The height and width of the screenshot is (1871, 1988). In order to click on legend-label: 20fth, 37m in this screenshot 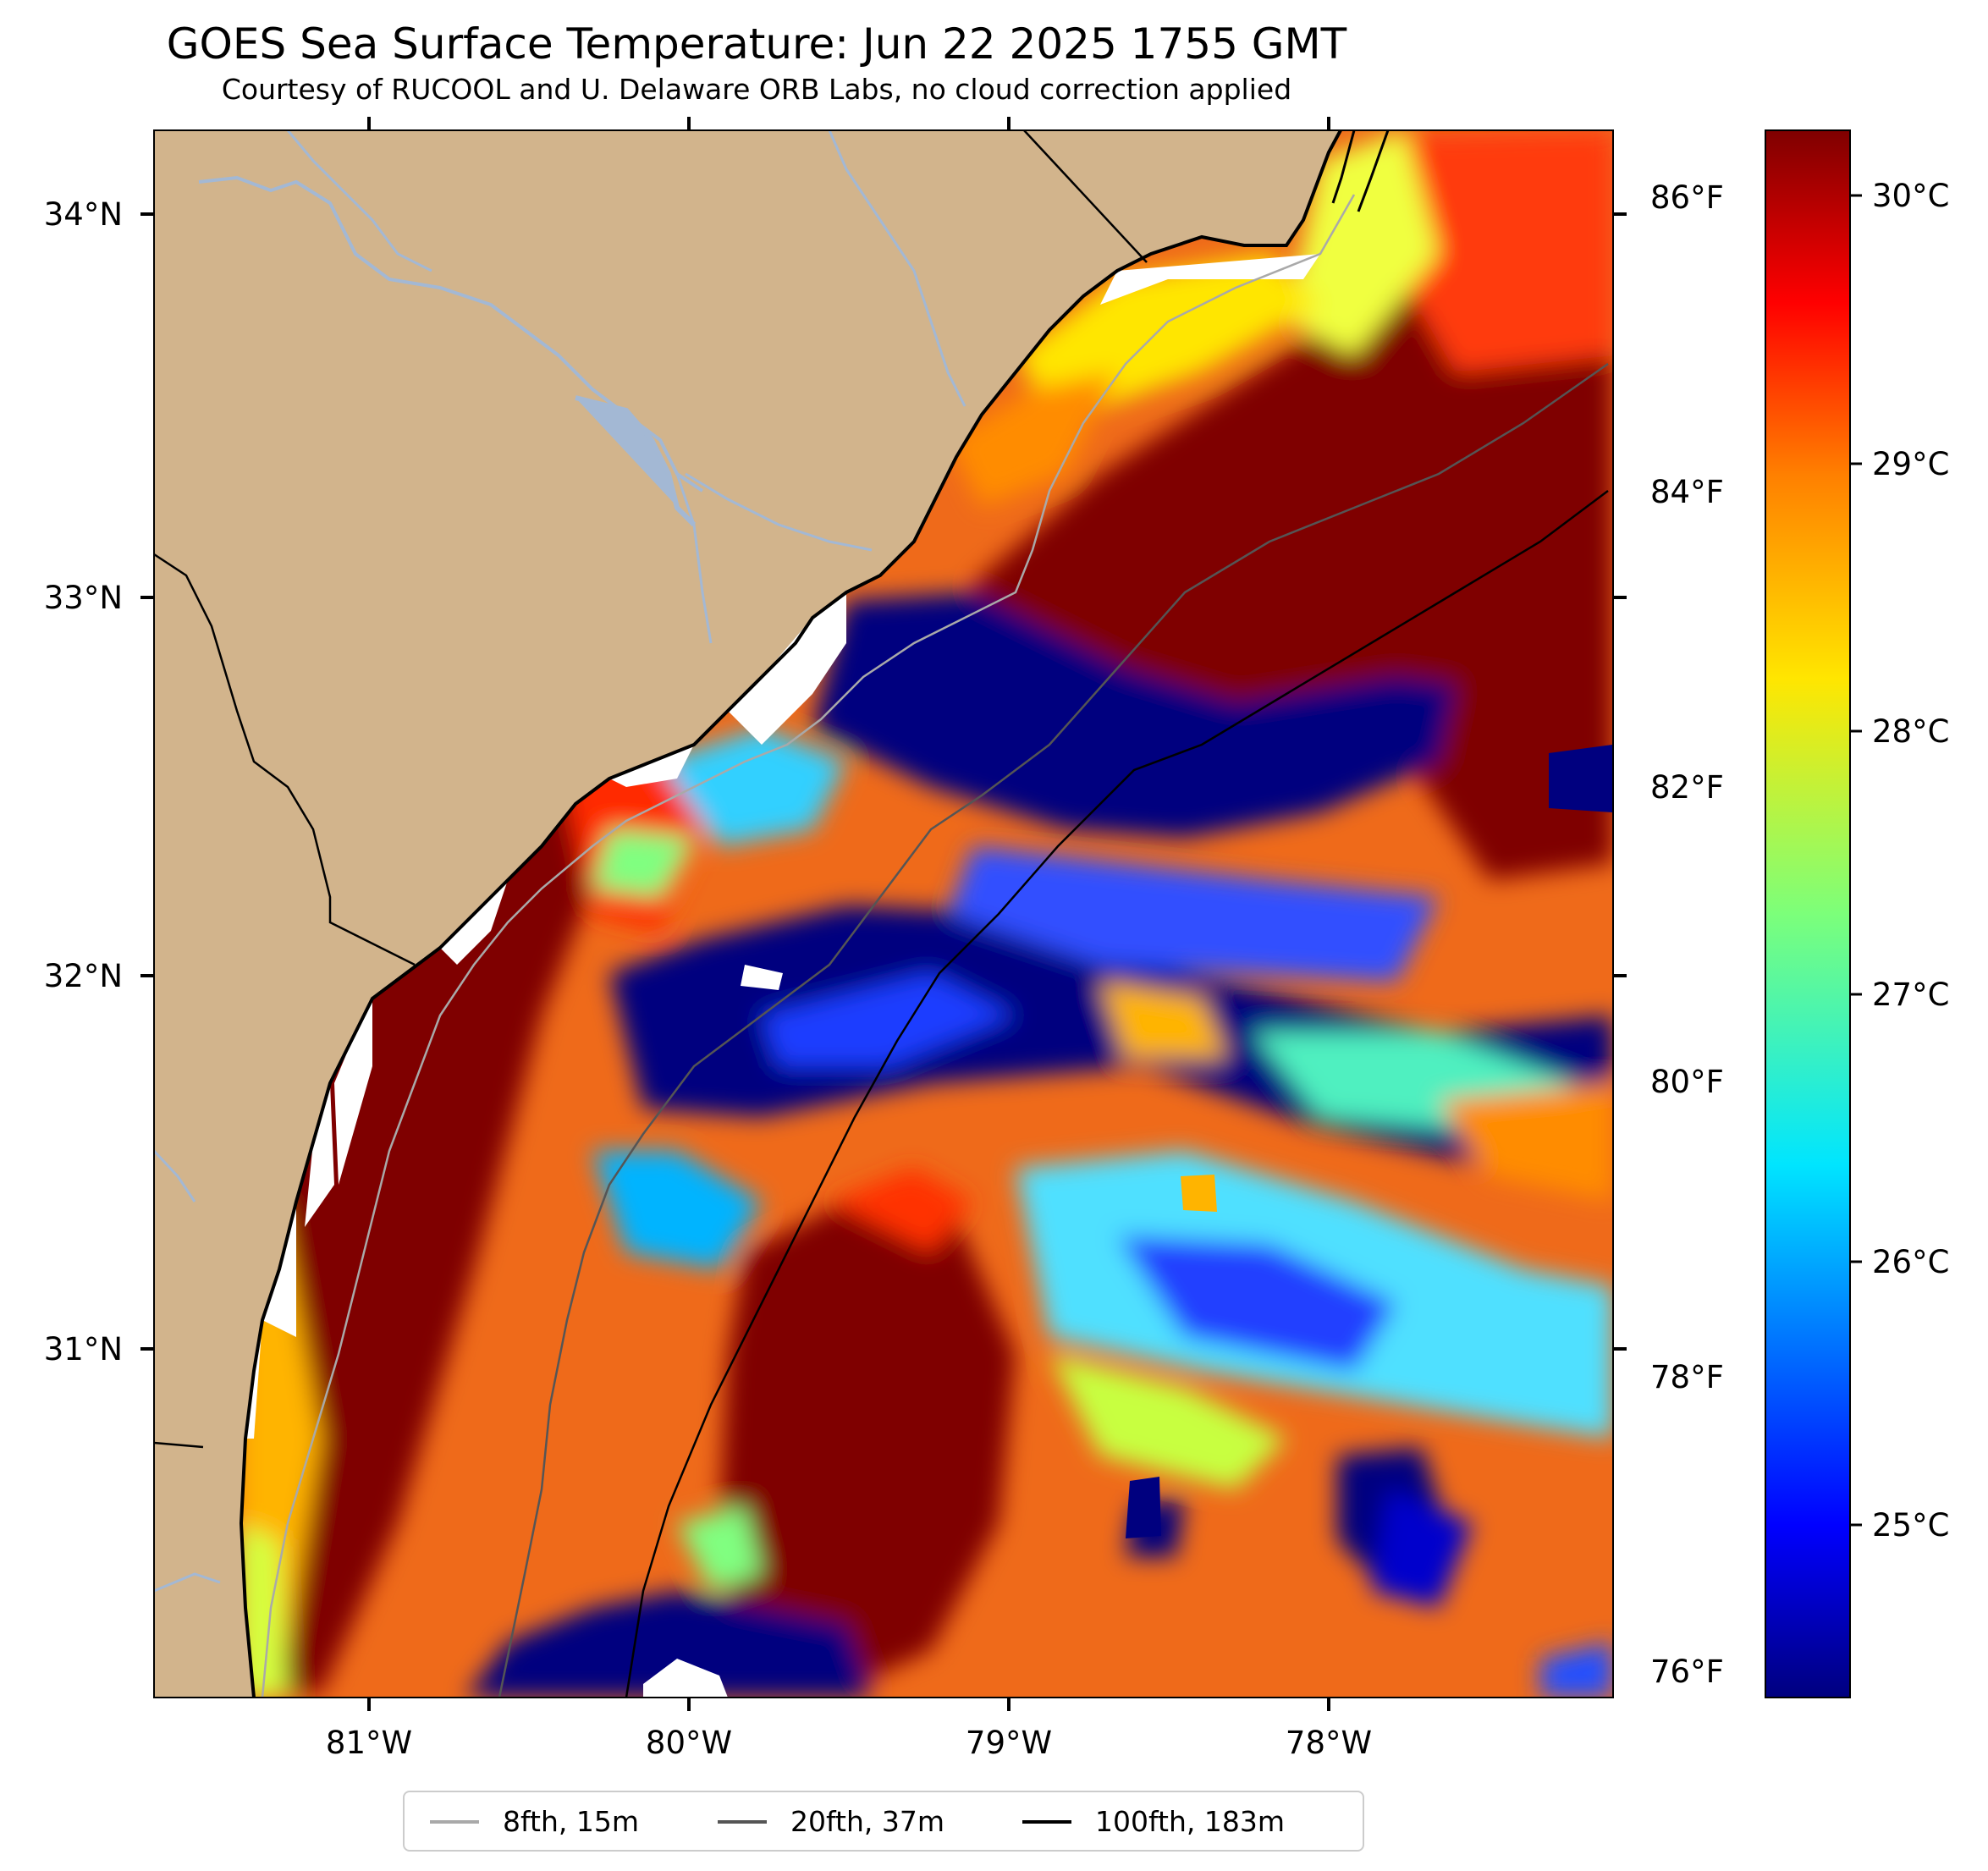, I will do `click(867, 1822)`.